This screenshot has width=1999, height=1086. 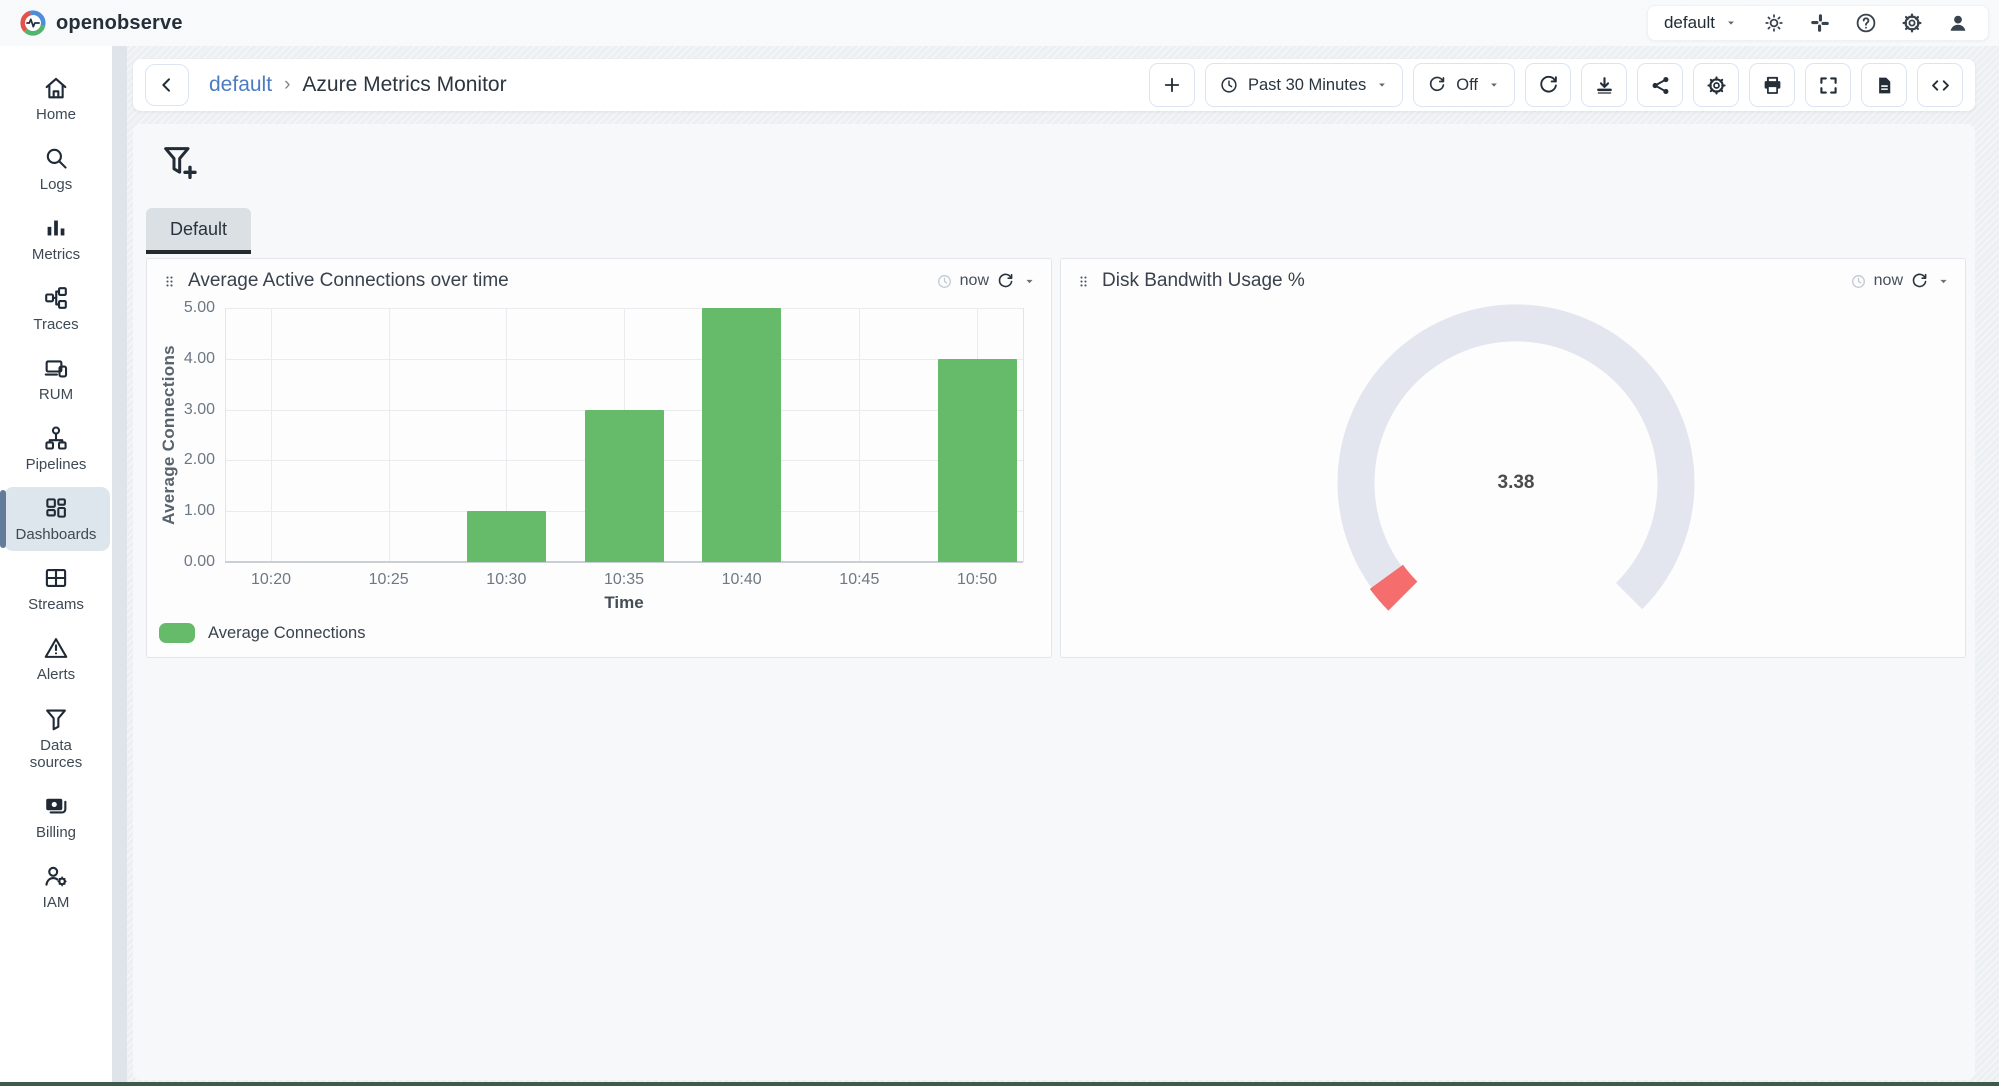 What do you see at coordinates (1774, 23) in the screenshot?
I see `theme-toggle-button` at bounding box center [1774, 23].